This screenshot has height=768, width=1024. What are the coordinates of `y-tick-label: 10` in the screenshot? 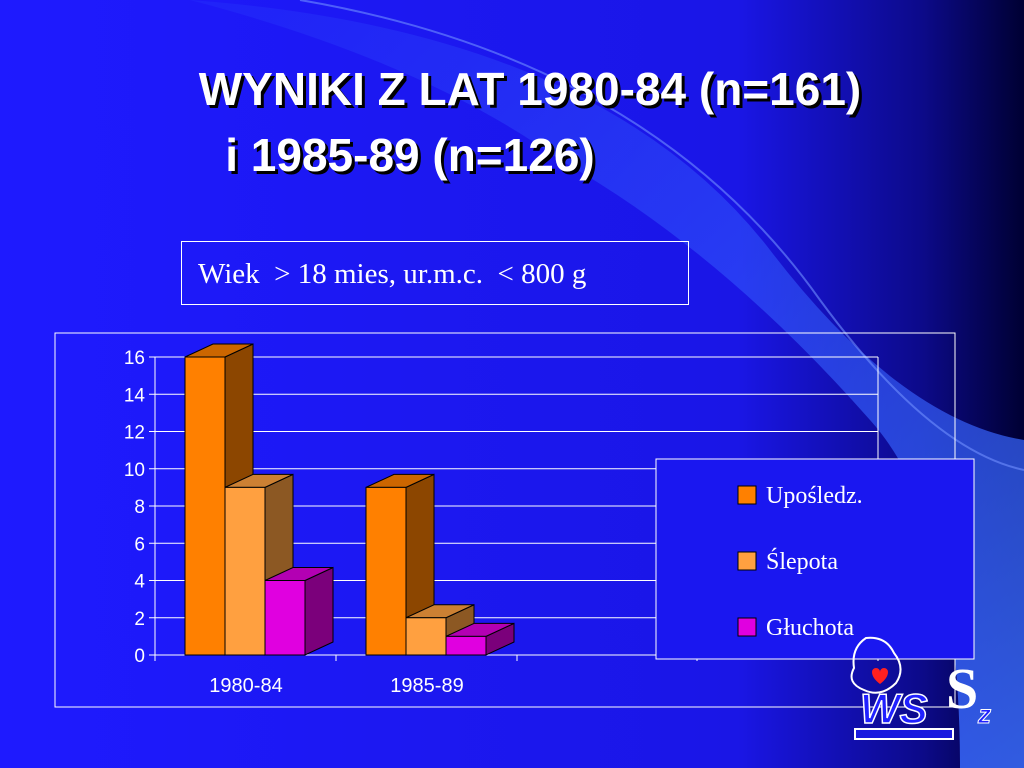 It's located at (134, 470).